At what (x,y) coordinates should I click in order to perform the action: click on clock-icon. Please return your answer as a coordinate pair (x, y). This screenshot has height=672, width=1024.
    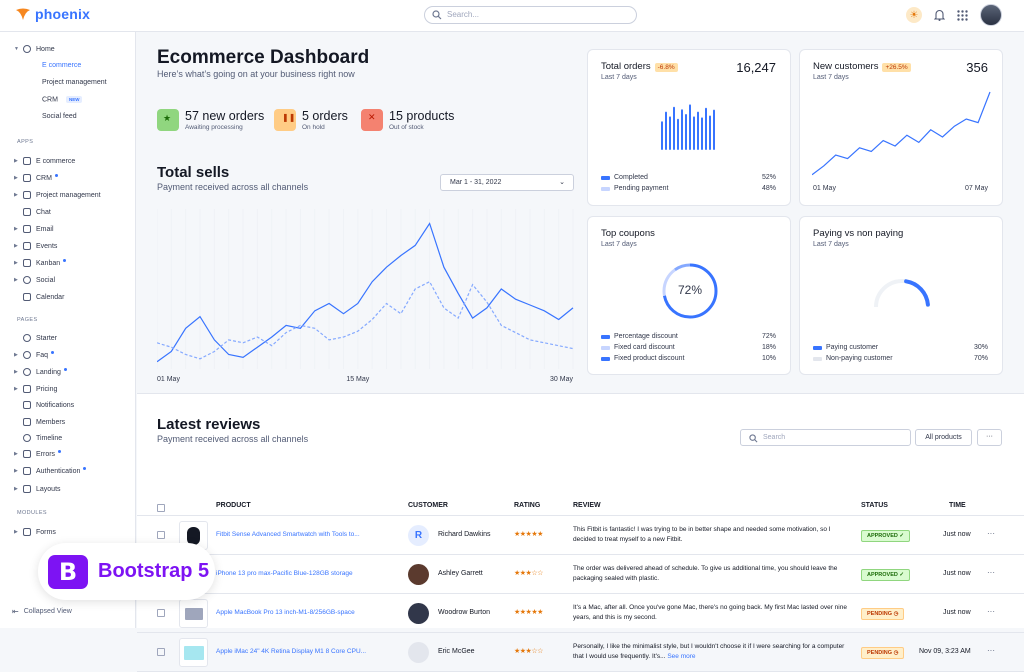
    Looking at the image, I should click on (27, 438).